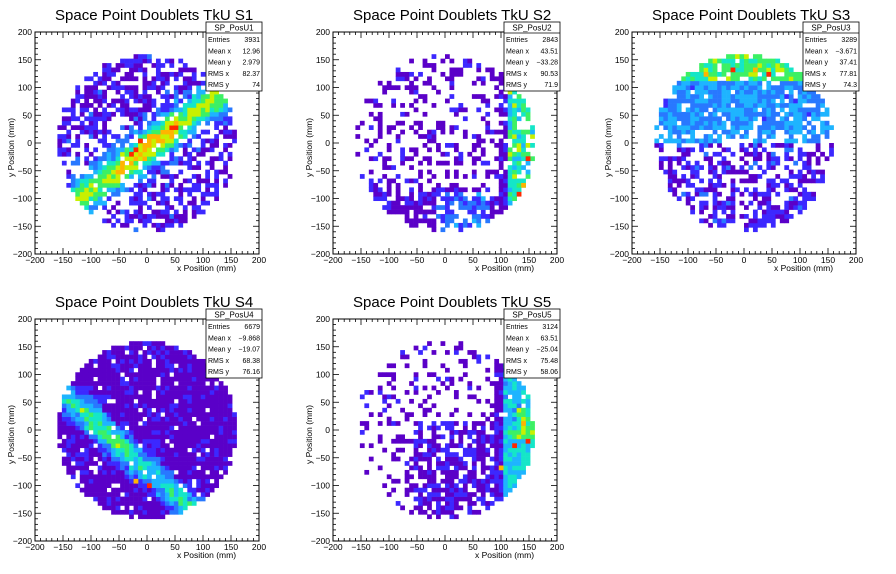 Image resolution: width=896 pixels, height=574 pixels. What do you see at coordinates (452, 15) in the screenshot?
I see `chart-title: Space Point Doublets TkU S2` at bounding box center [452, 15].